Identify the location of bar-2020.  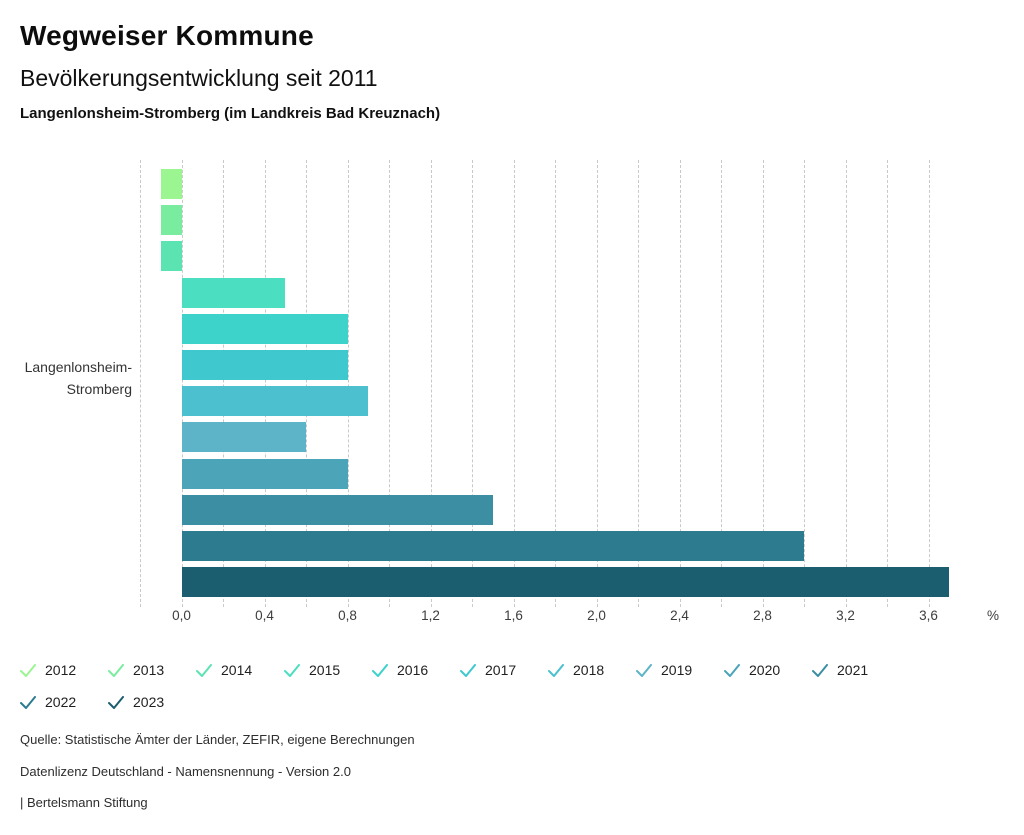
(264, 473).